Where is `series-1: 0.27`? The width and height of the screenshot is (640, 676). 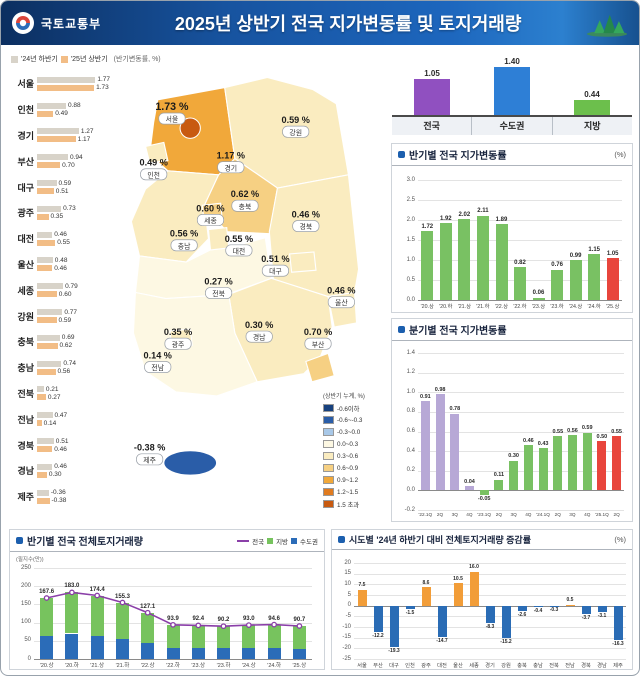
series-1: 0.27 is located at coordinates (49, 397).